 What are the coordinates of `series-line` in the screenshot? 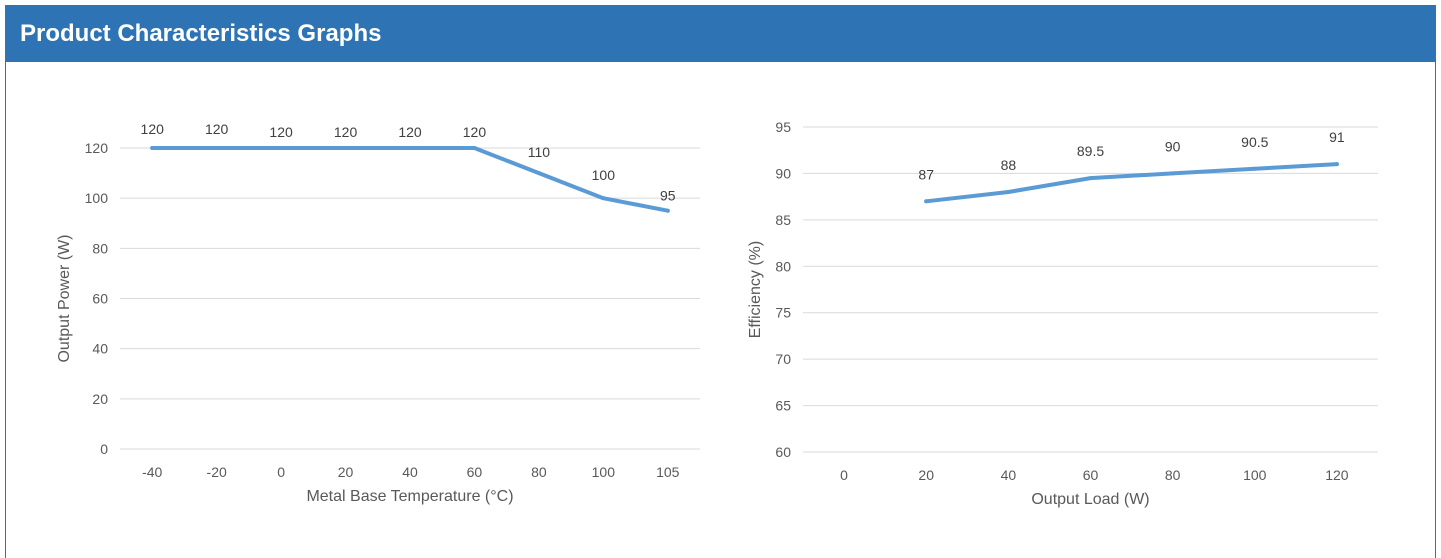 It's located at (1131, 183).